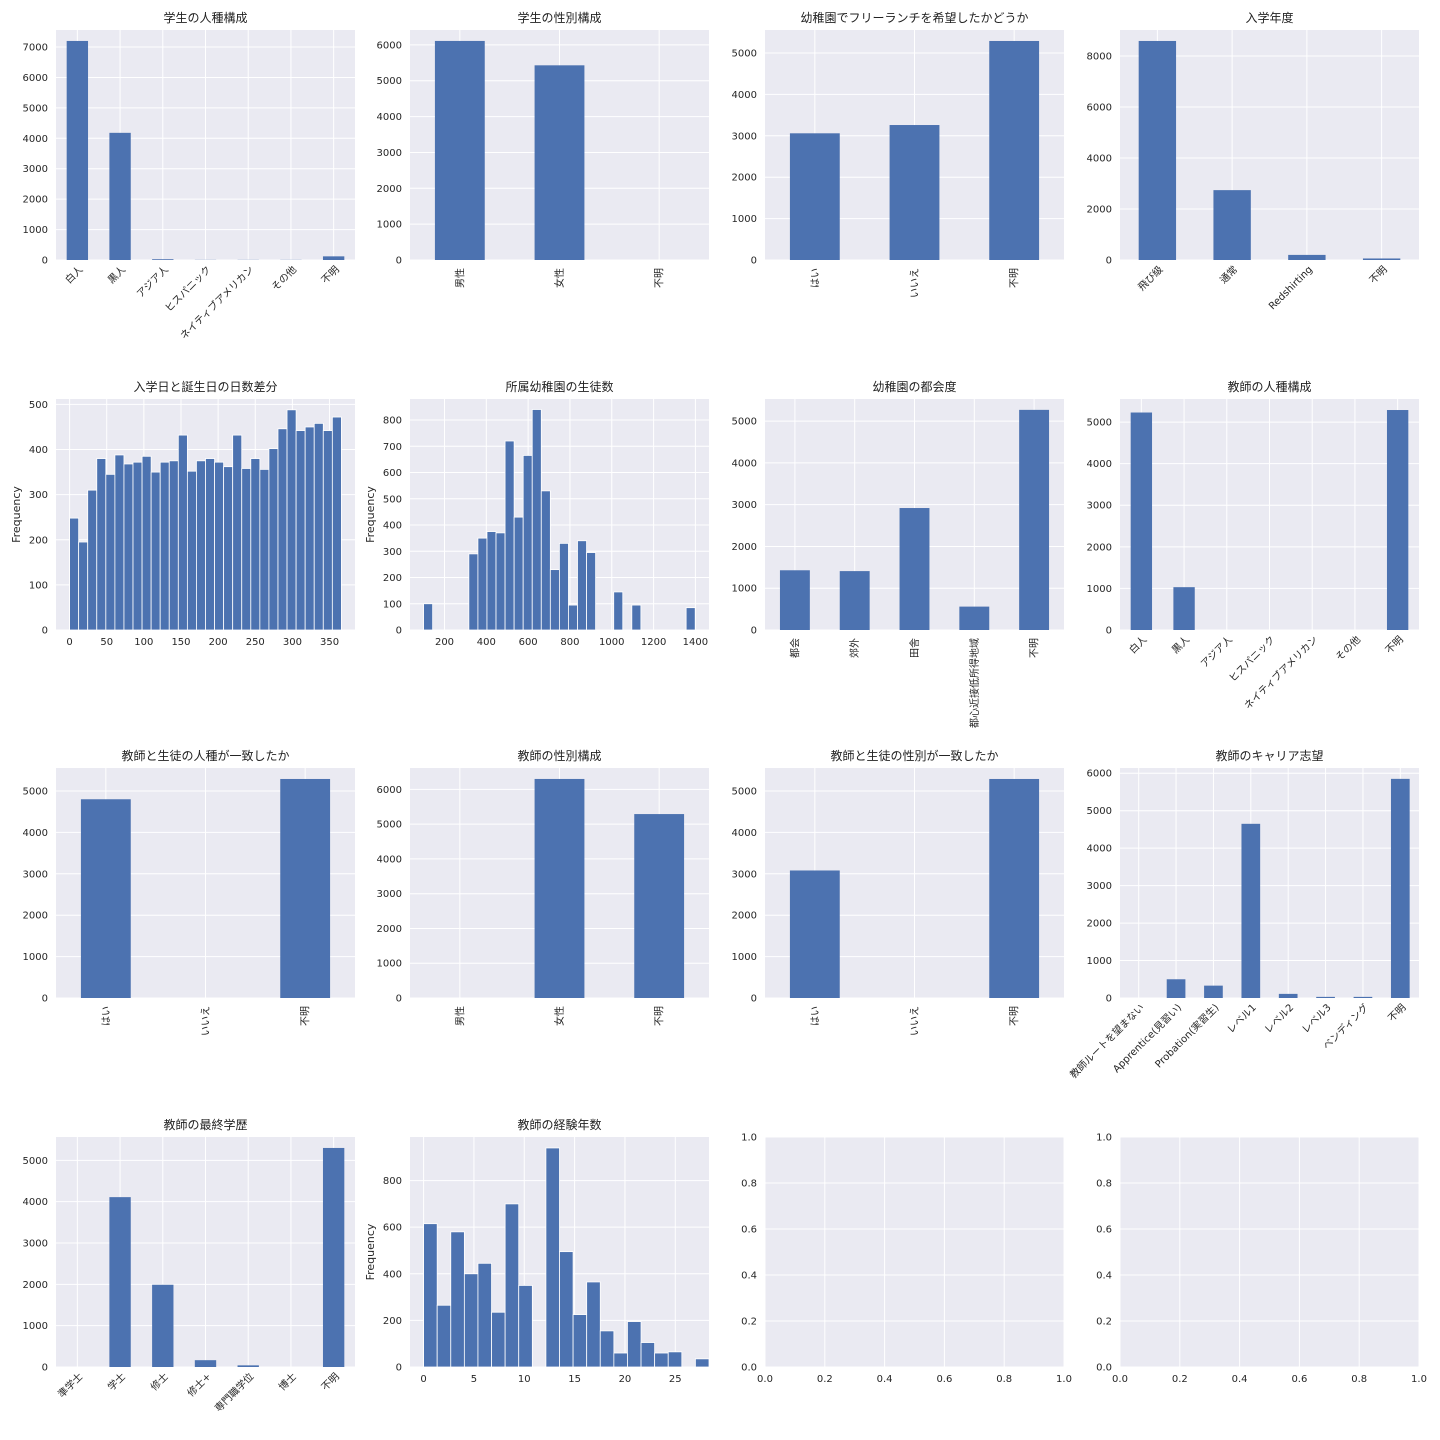 This screenshot has width=1440, height=1440. Describe the element at coordinates (1104, 1138) in the screenshot. I see `y-tick-label: 1.0` at that location.